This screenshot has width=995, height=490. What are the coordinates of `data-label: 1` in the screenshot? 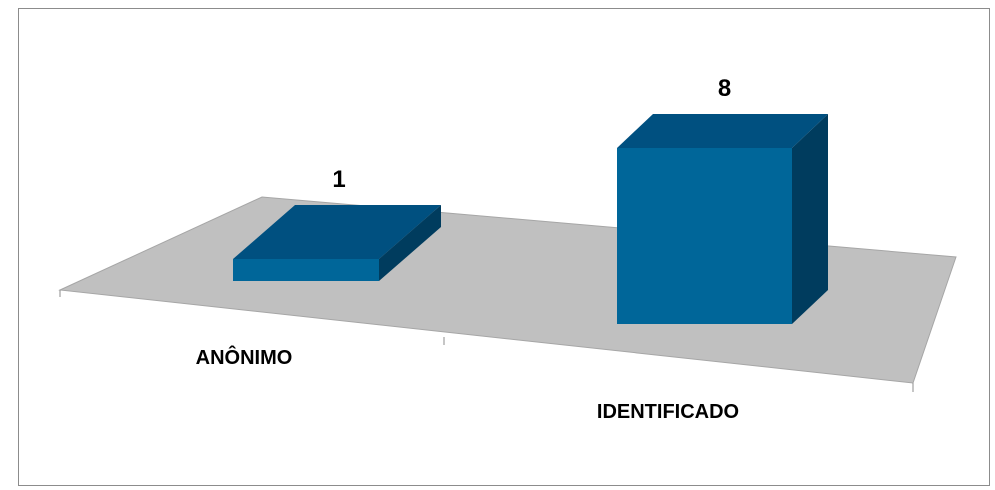 It's located at (338, 179).